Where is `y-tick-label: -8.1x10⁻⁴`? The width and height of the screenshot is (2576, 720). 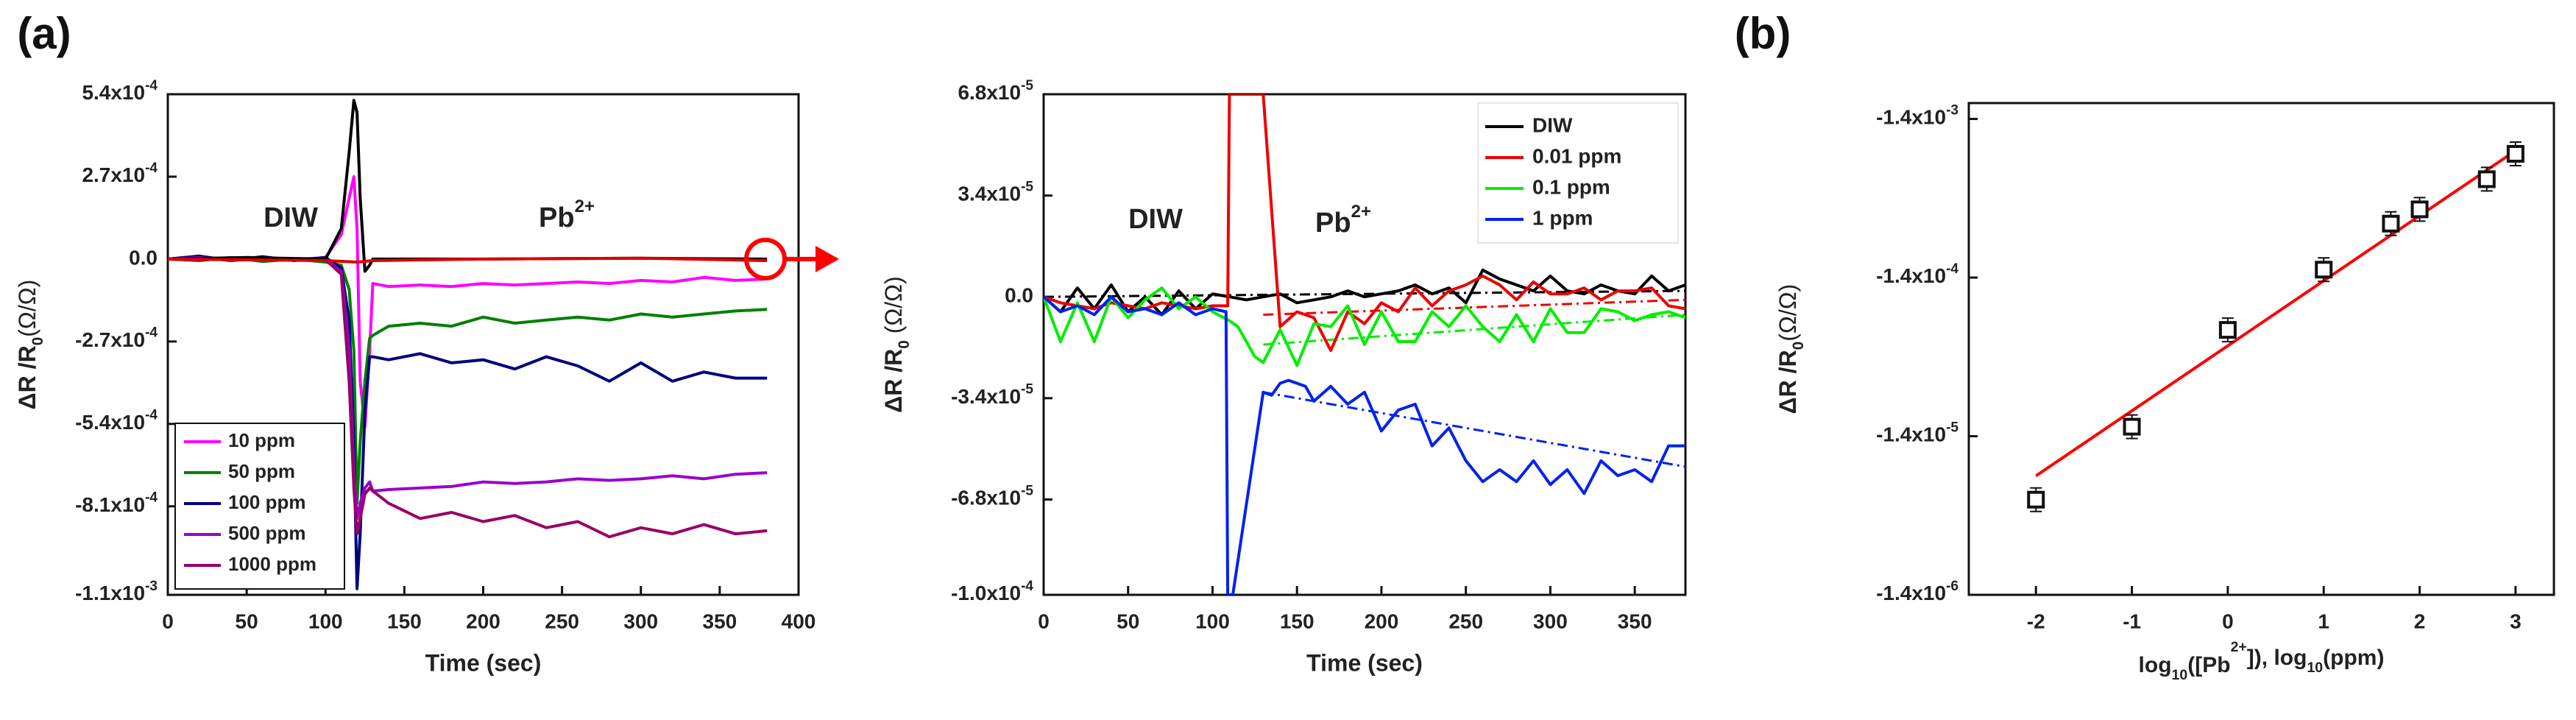 y-tick-label: -8.1x10⁻⁴ is located at coordinates (116, 503).